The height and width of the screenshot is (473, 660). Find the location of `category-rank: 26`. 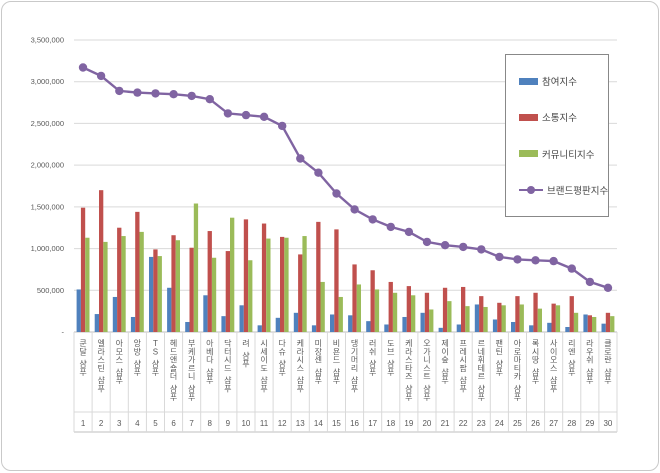

category-rank: 26 is located at coordinates (535, 423).